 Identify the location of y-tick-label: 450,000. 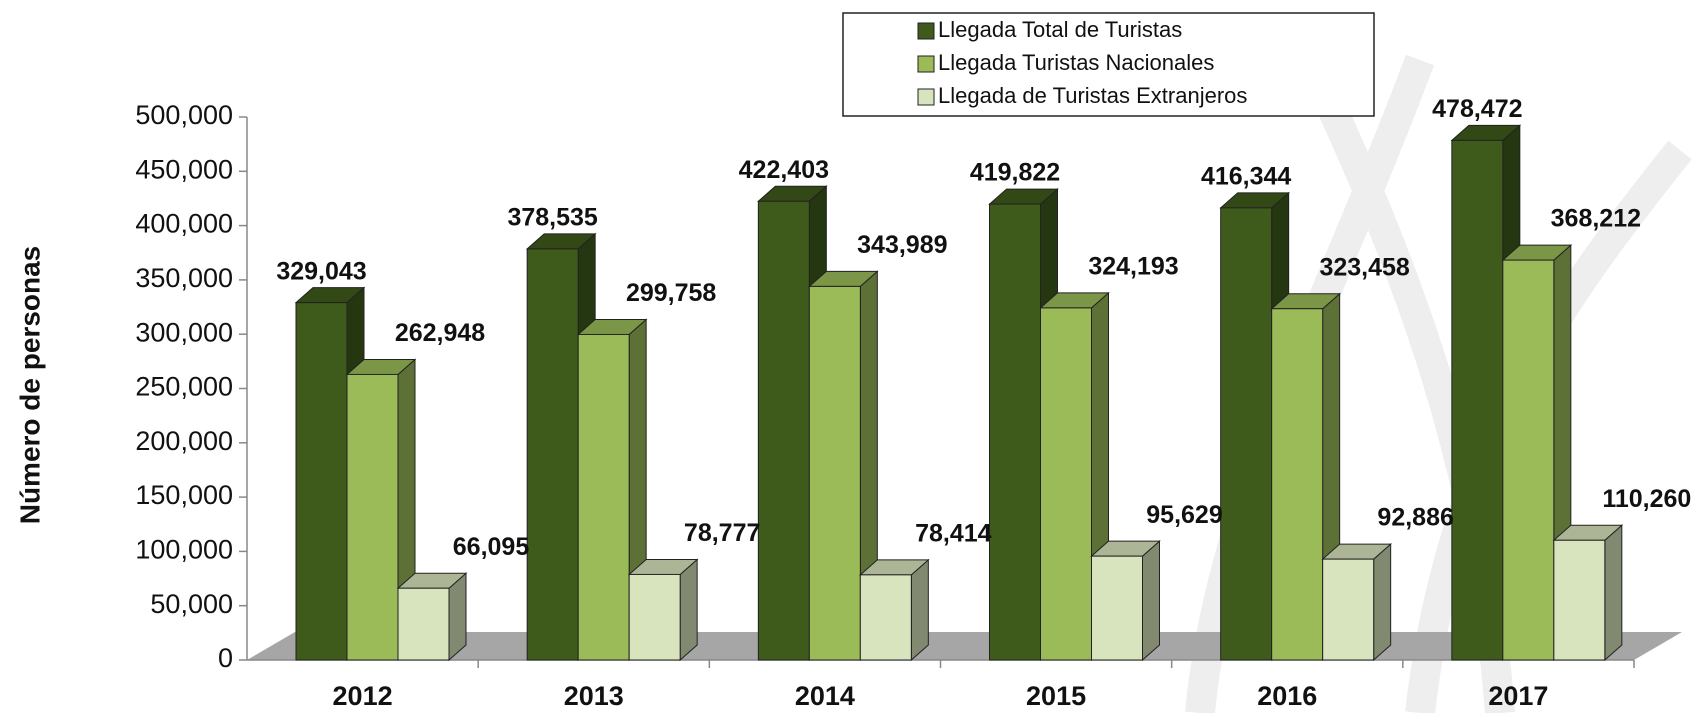
(184, 169).